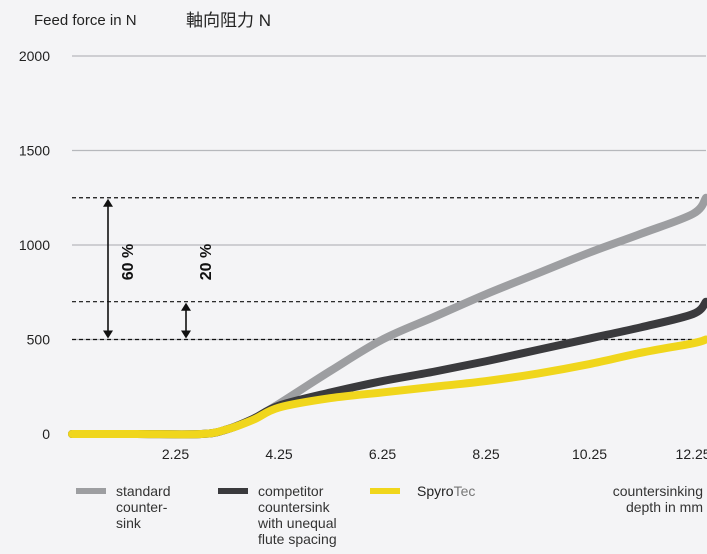 Image resolution: width=707 pixels, height=554 pixels. Describe the element at coordinates (297, 539) in the screenshot. I see `legend-label: flute spacing` at that location.